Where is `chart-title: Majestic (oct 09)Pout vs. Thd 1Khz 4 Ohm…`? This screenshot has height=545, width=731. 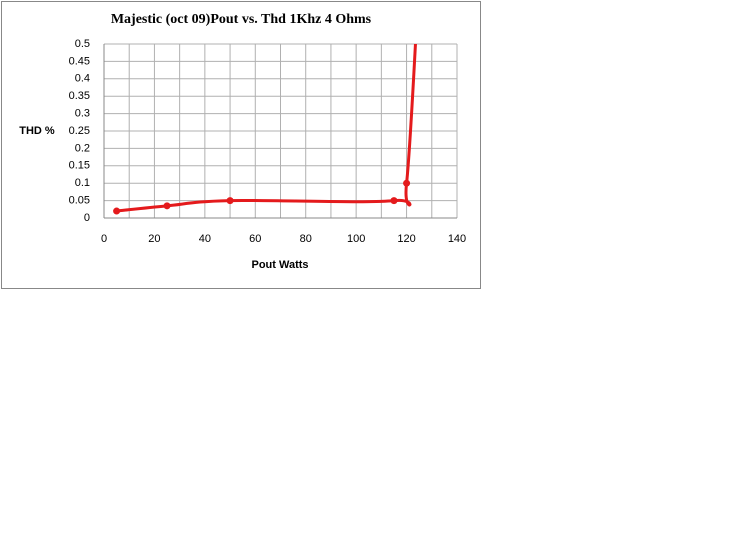 chart-title: Majestic (oct 09)Pout vs. Thd 1Khz 4 Ohm… is located at coordinates (241, 19).